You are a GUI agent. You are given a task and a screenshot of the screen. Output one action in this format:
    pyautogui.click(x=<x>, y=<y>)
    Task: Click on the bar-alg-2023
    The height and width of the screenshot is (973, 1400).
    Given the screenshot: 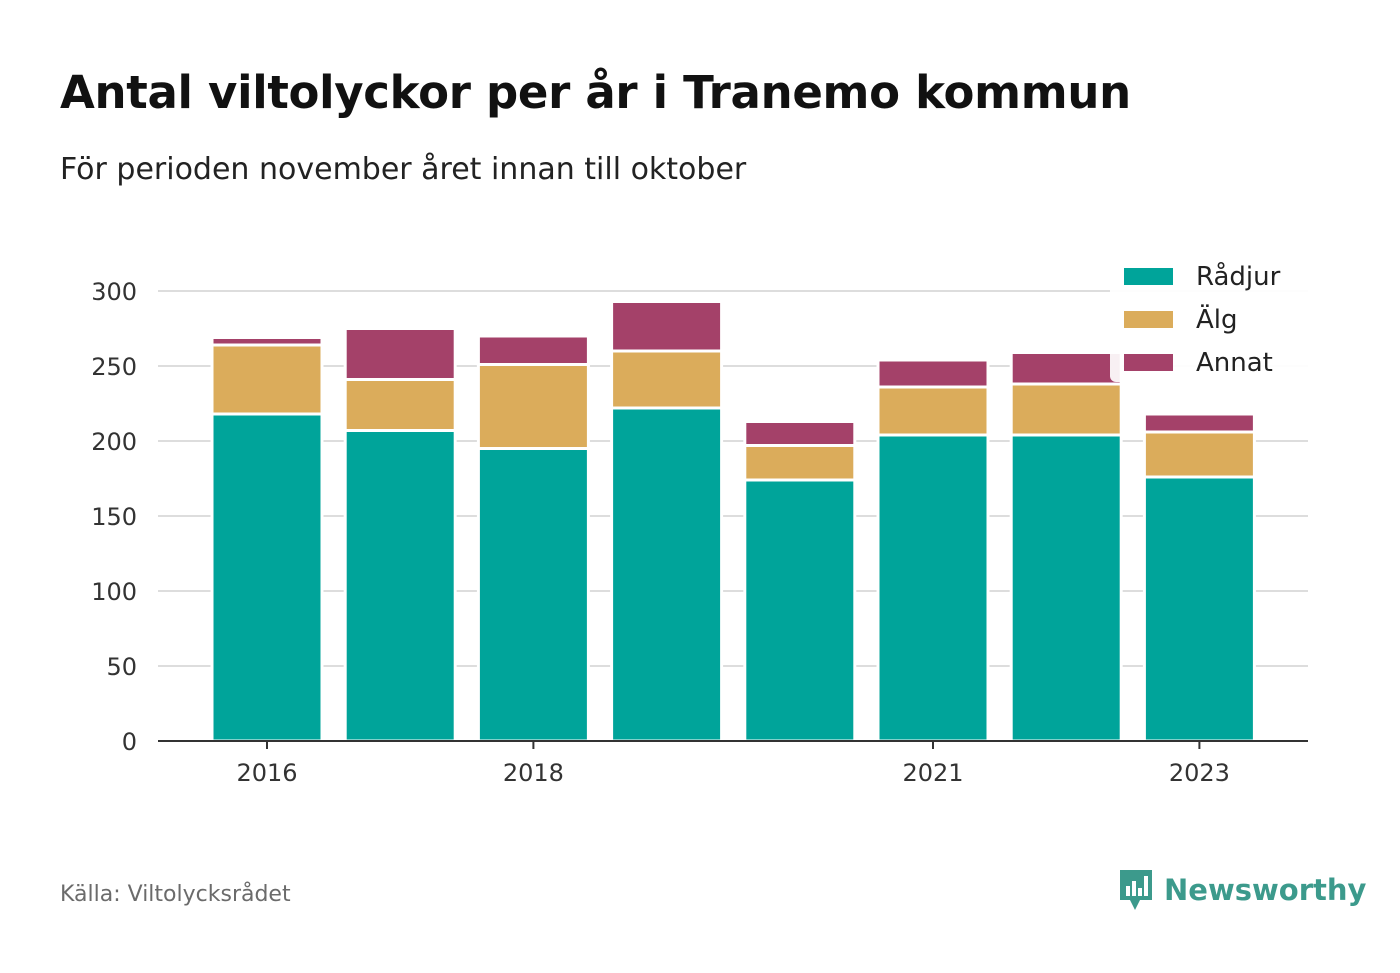 What is the action you would take?
    pyautogui.click(x=1199, y=454)
    